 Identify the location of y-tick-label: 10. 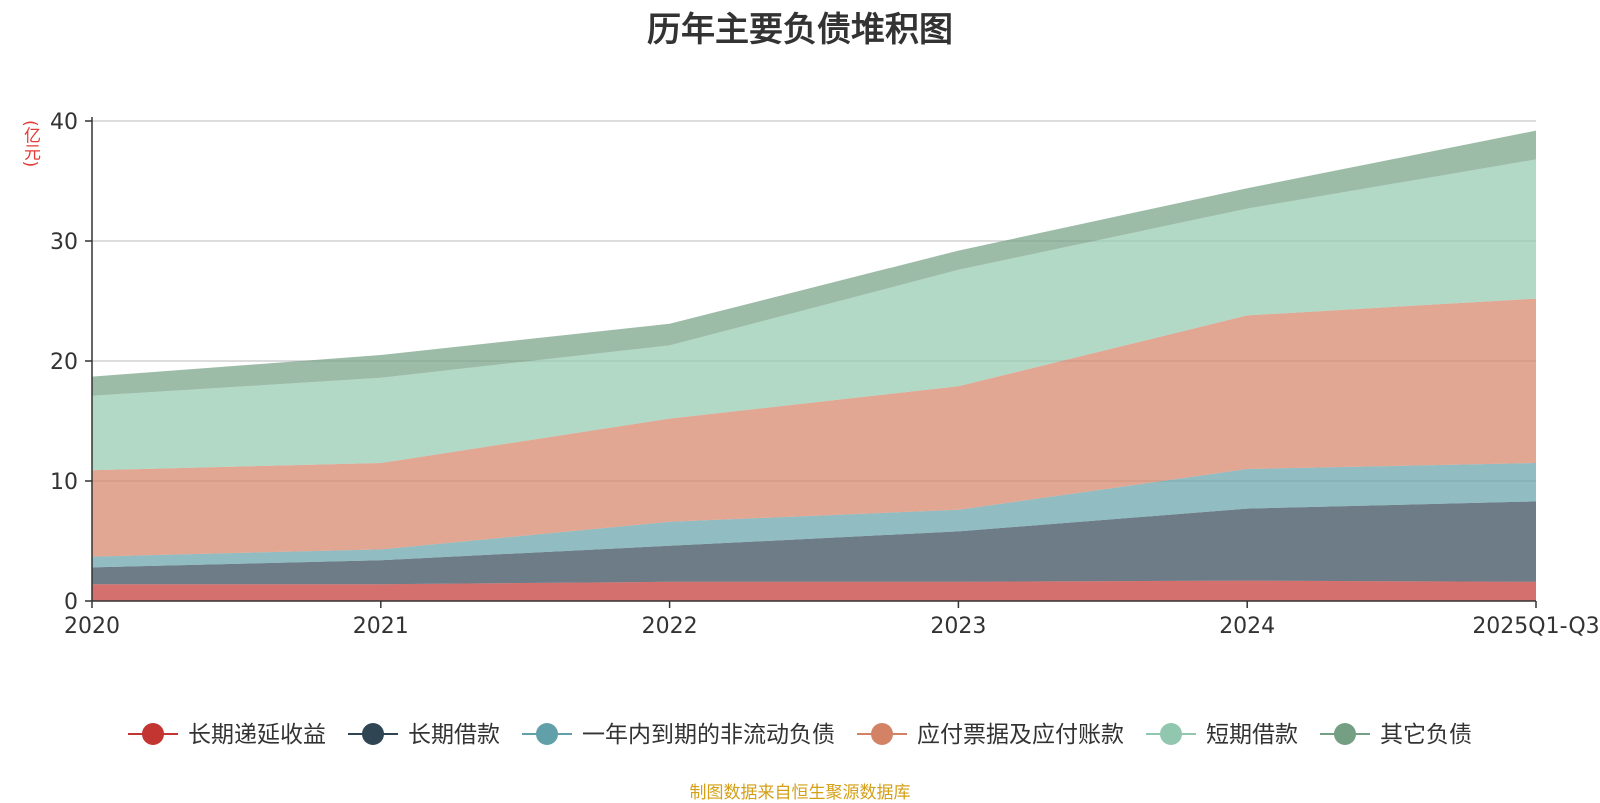
(64, 482).